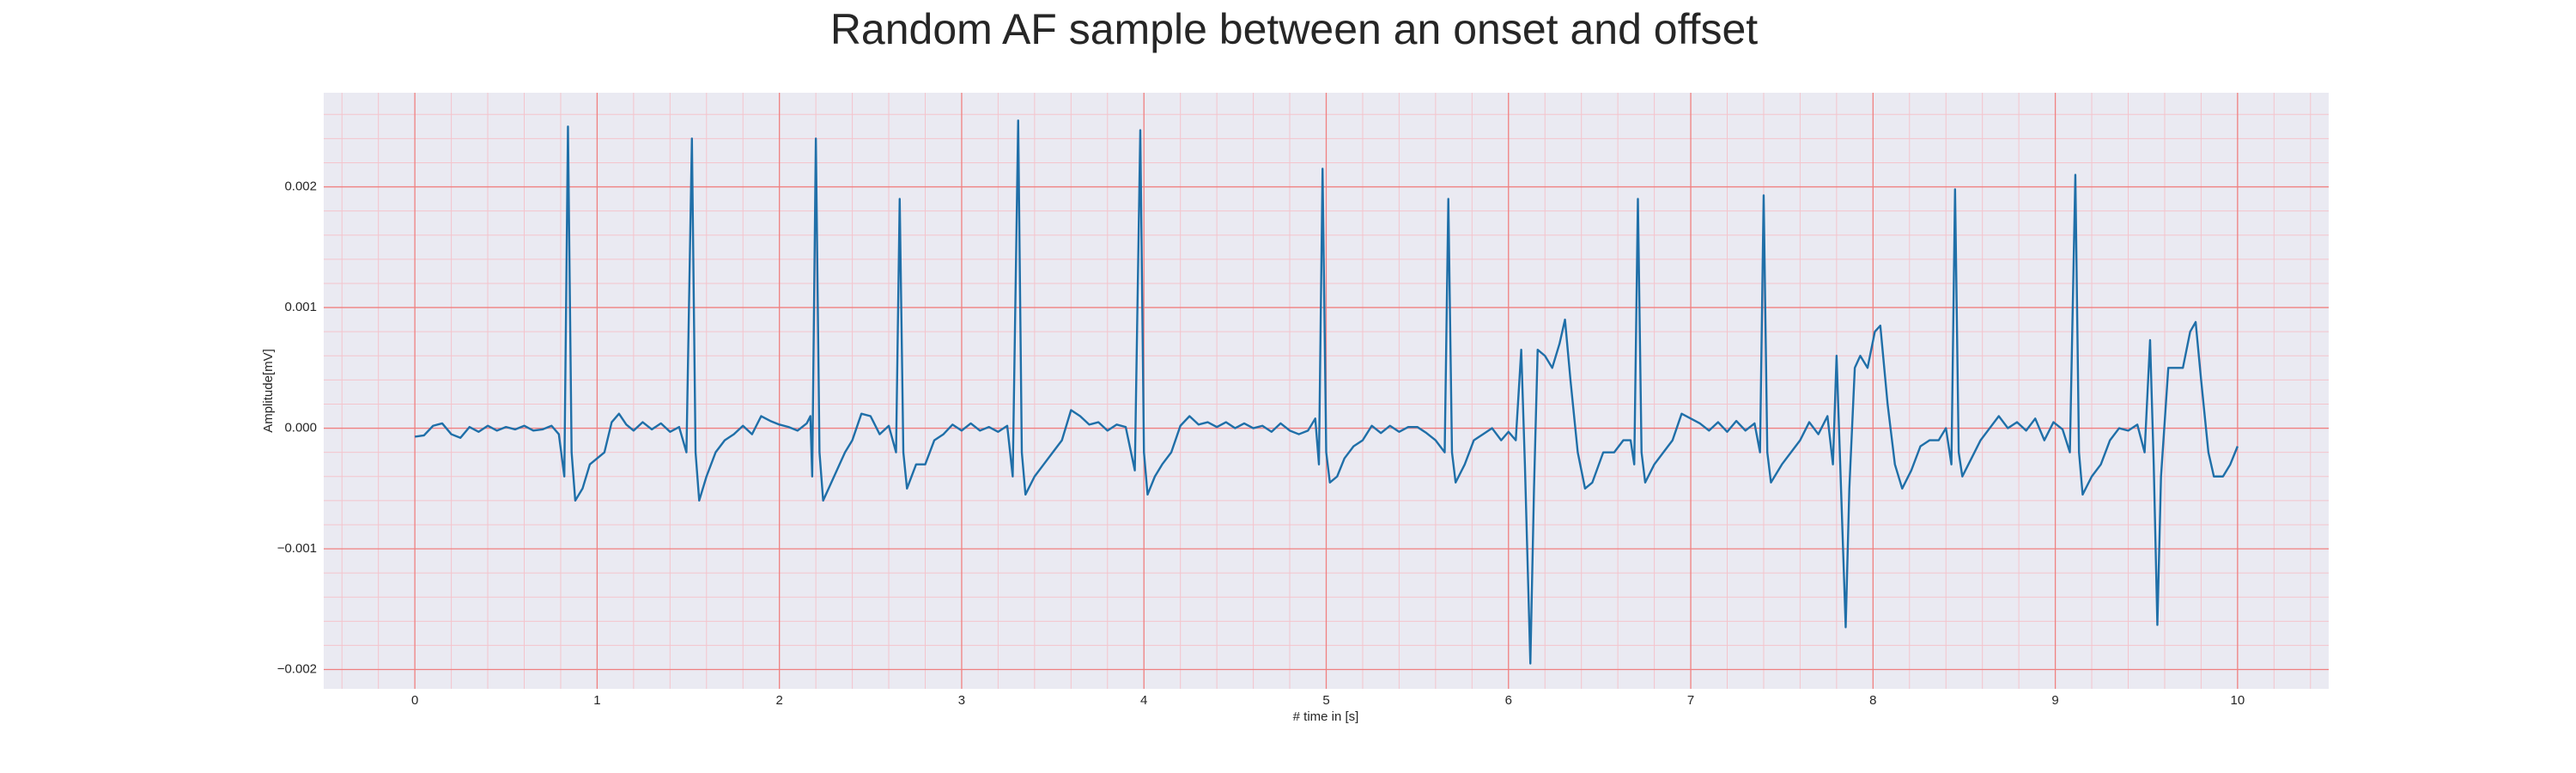 The height and width of the screenshot is (773, 2576). I want to click on y-tick-label: 0.000, so click(301, 428).